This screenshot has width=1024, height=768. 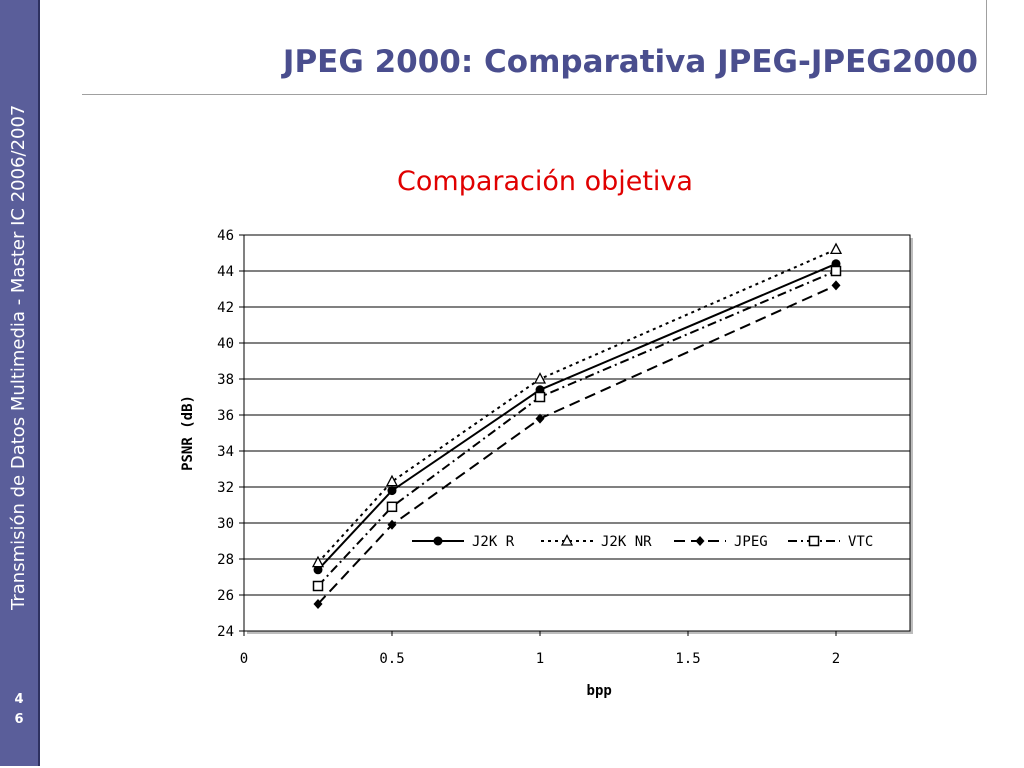 I want to click on y-tick-label: 36, so click(x=225, y=416).